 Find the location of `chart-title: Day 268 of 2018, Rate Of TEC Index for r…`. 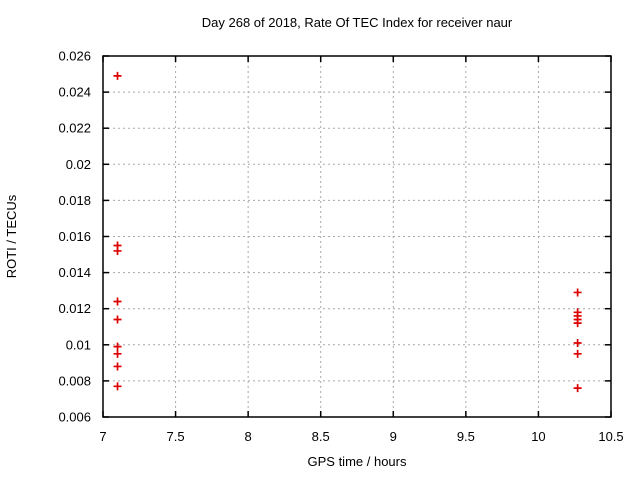

chart-title: Day 268 of 2018, Rate Of TEC Index for r… is located at coordinates (357, 22).